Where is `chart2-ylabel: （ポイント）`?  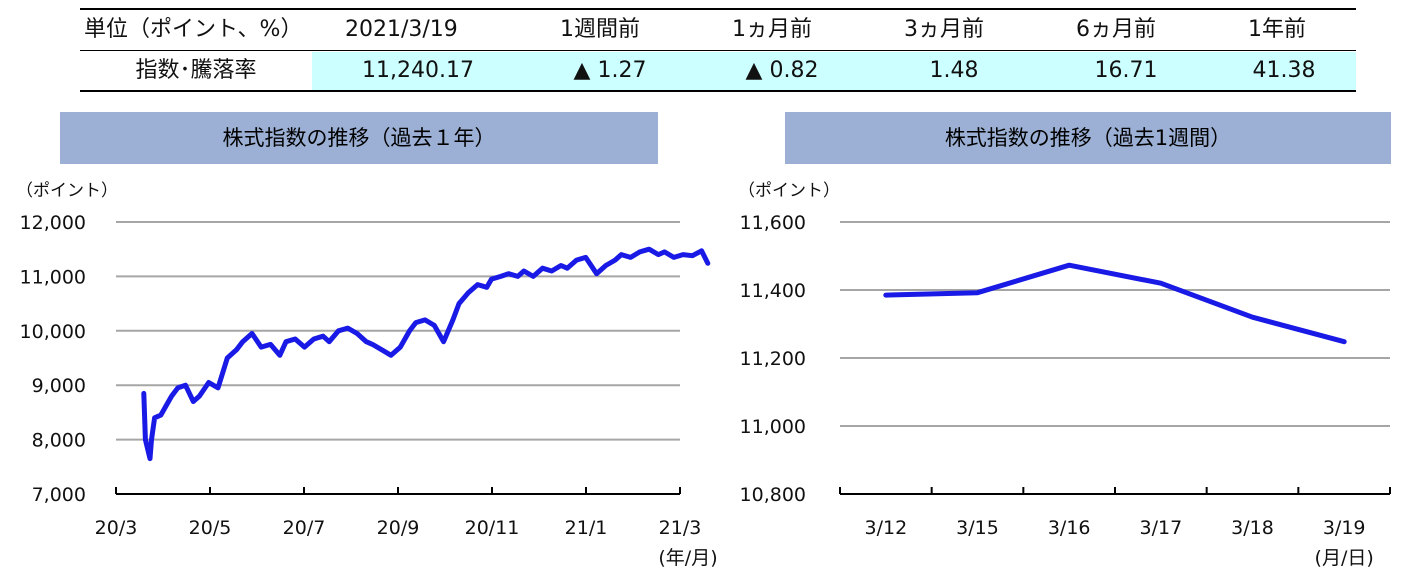 chart2-ylabel: （ポイント） is located at coordinates (789, 191).